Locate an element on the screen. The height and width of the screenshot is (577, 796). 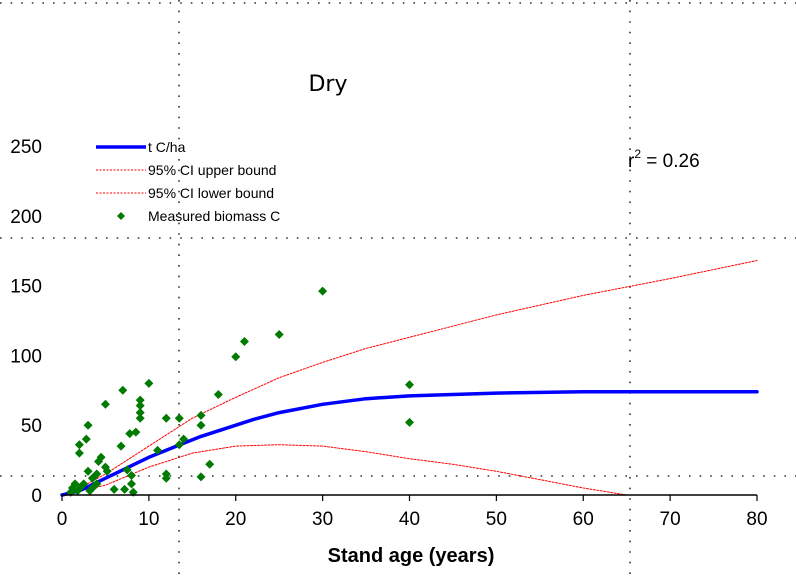
x-tick-label: 20 is located at coordinates (235, 519).